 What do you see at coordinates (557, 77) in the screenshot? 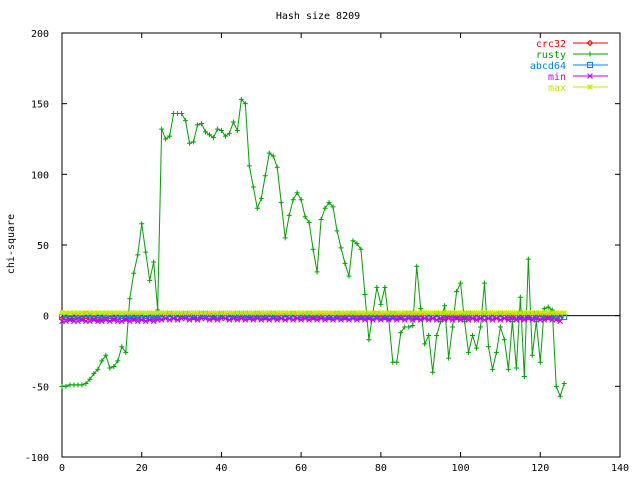
I see `legend-label-min: min` at bounding box center [557, 77].